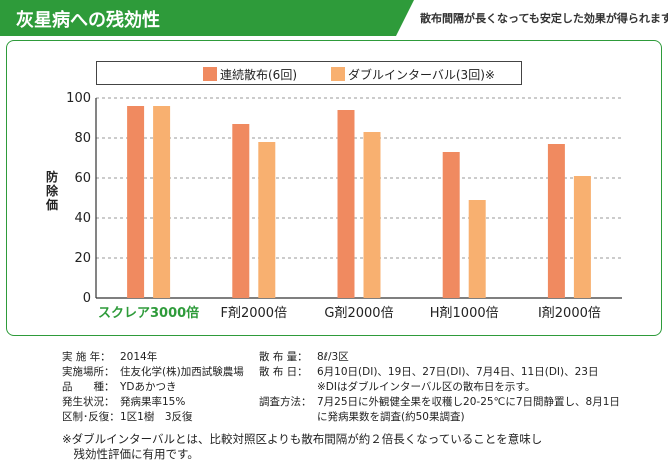 The width and height of the screenshot is (668, 476). Describe the element at coordinates (82, 258) in the screenshot. I see `y-tick-label-20: 20` at that location.